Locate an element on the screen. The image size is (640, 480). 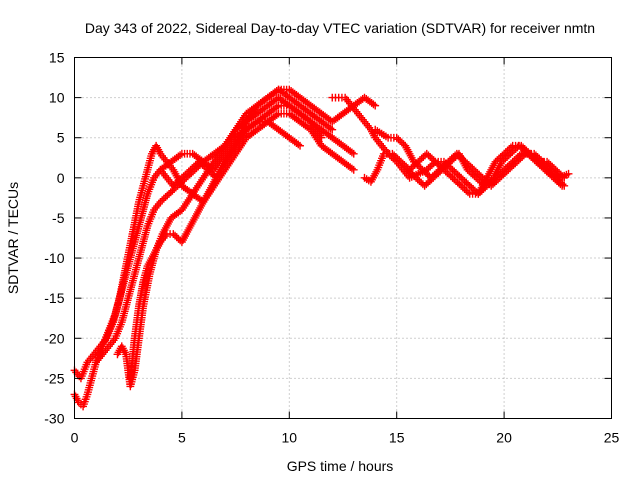
y-tick-label: -25 is located at coordinates (54, 378).